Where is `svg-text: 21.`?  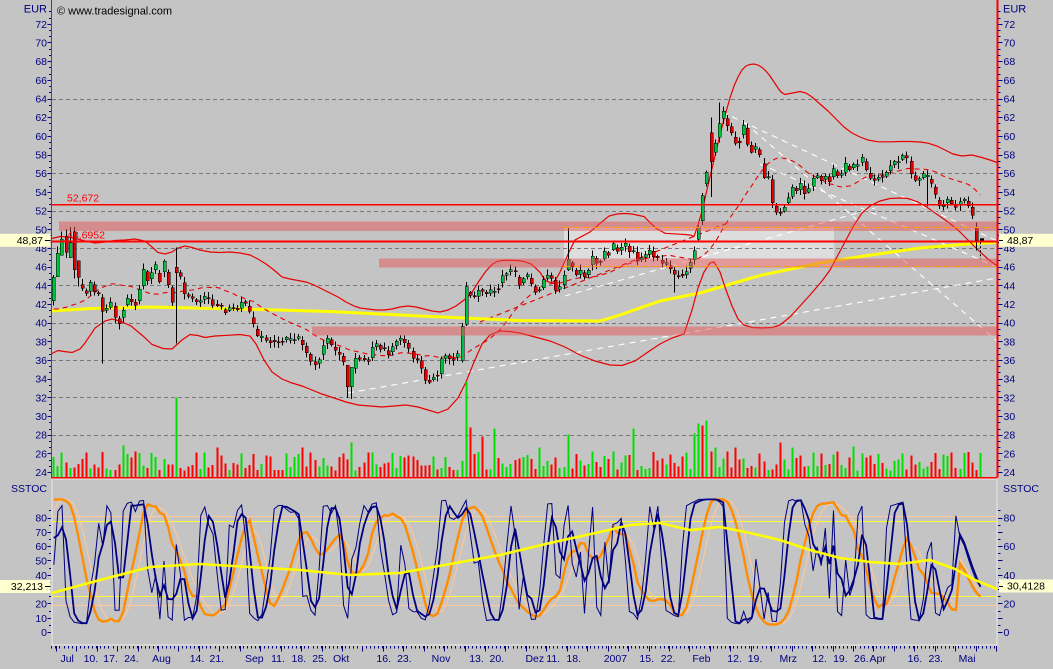 svg-text: 21. is located at coordinates (216, 659).